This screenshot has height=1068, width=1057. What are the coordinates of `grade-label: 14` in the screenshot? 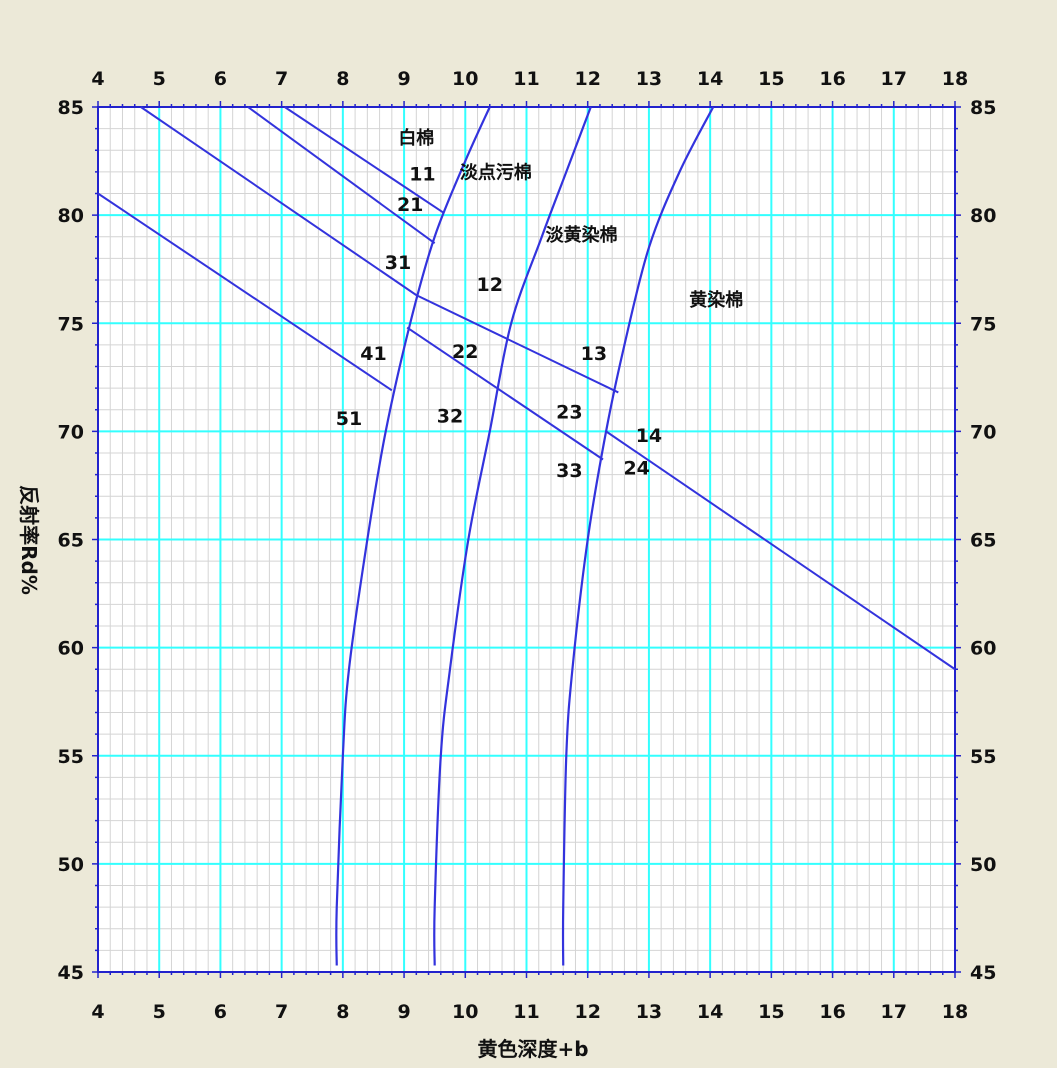 It's located at (649, 436).